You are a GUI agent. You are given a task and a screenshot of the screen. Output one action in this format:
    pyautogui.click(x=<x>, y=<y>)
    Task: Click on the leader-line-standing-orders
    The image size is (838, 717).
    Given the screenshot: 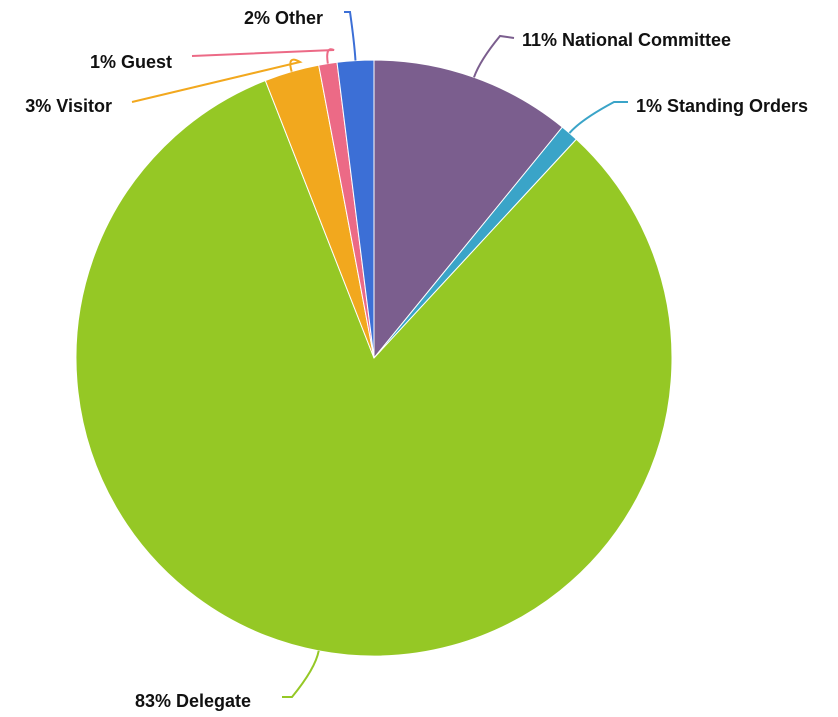 What is the action you would take?
    pyautogui.click(x=598, y=117)
    